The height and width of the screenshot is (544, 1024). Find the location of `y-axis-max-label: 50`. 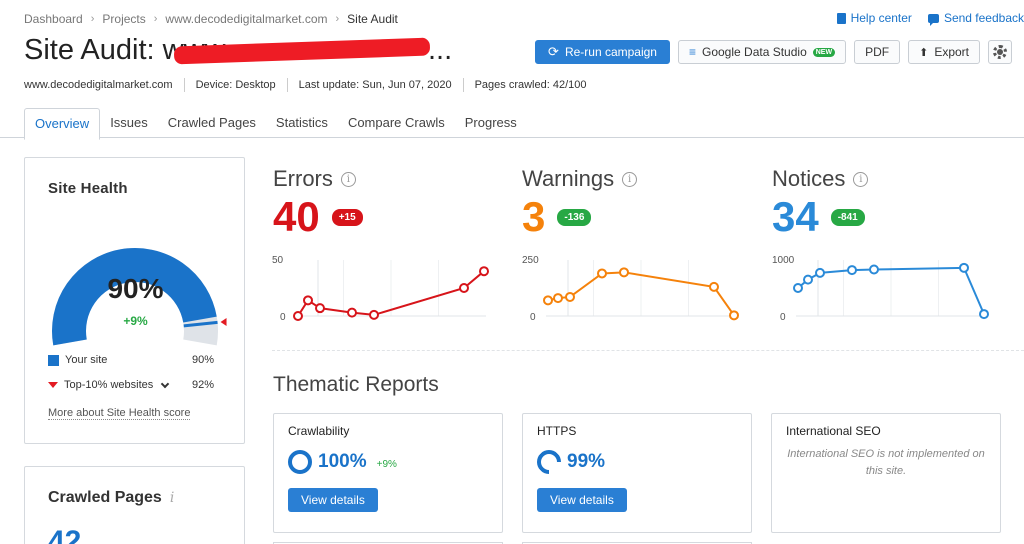

y-axis-max-label: 50 is located at coordinates (278, 260).